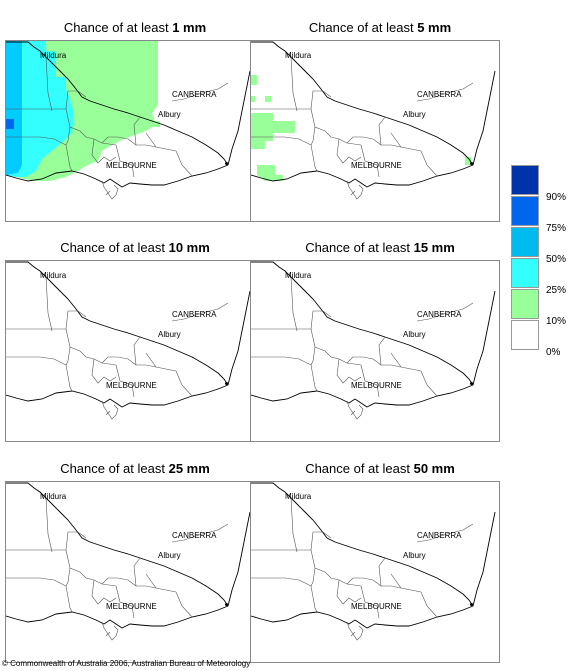 This screenshot has height=671, width=570. Describe the element at coordinates (556, 259) in the screenshot. I see `legend-label-50: 50%` at that location.